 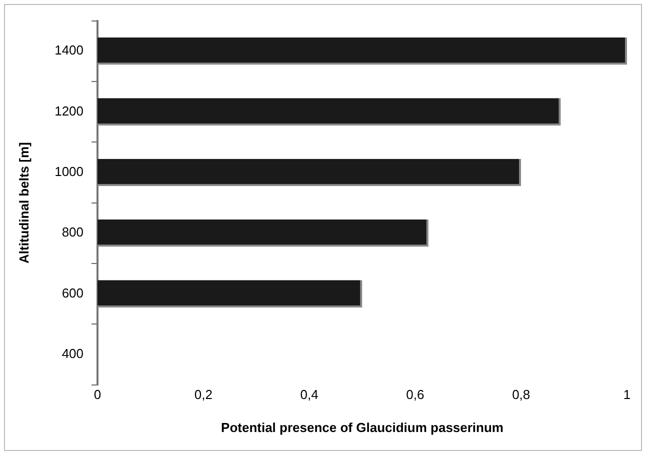 I want to click on y-tick-label: 800, so click(x=73, y=232).